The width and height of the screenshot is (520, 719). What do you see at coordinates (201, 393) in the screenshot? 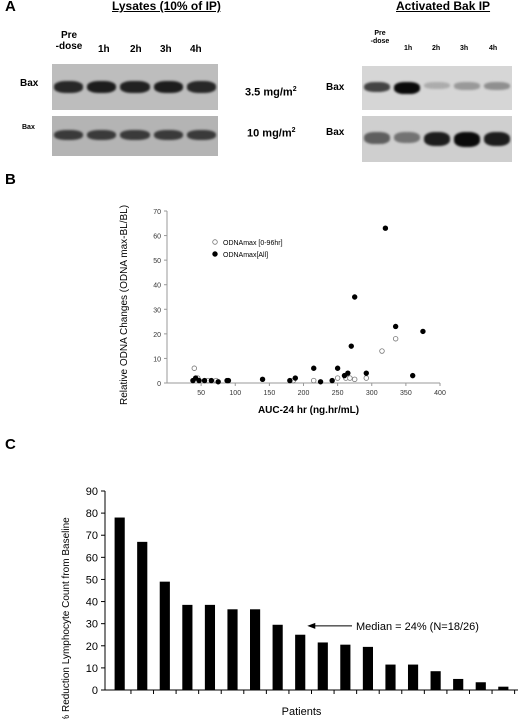
I see `x-tick-label: 50` at bounding box center [201, 393].